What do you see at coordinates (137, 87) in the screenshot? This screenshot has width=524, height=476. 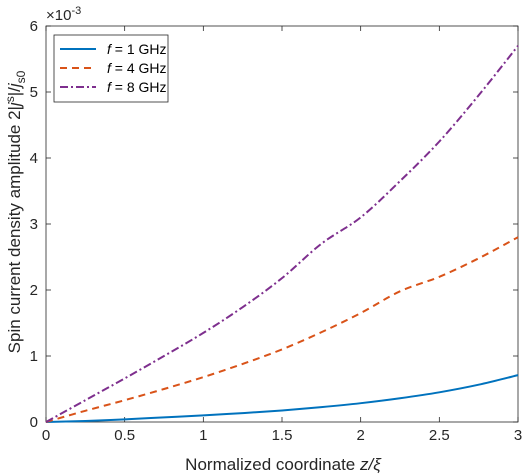 I see `legend-label-8ghz: f = 8 GHz` at bounding box center [137, 87].